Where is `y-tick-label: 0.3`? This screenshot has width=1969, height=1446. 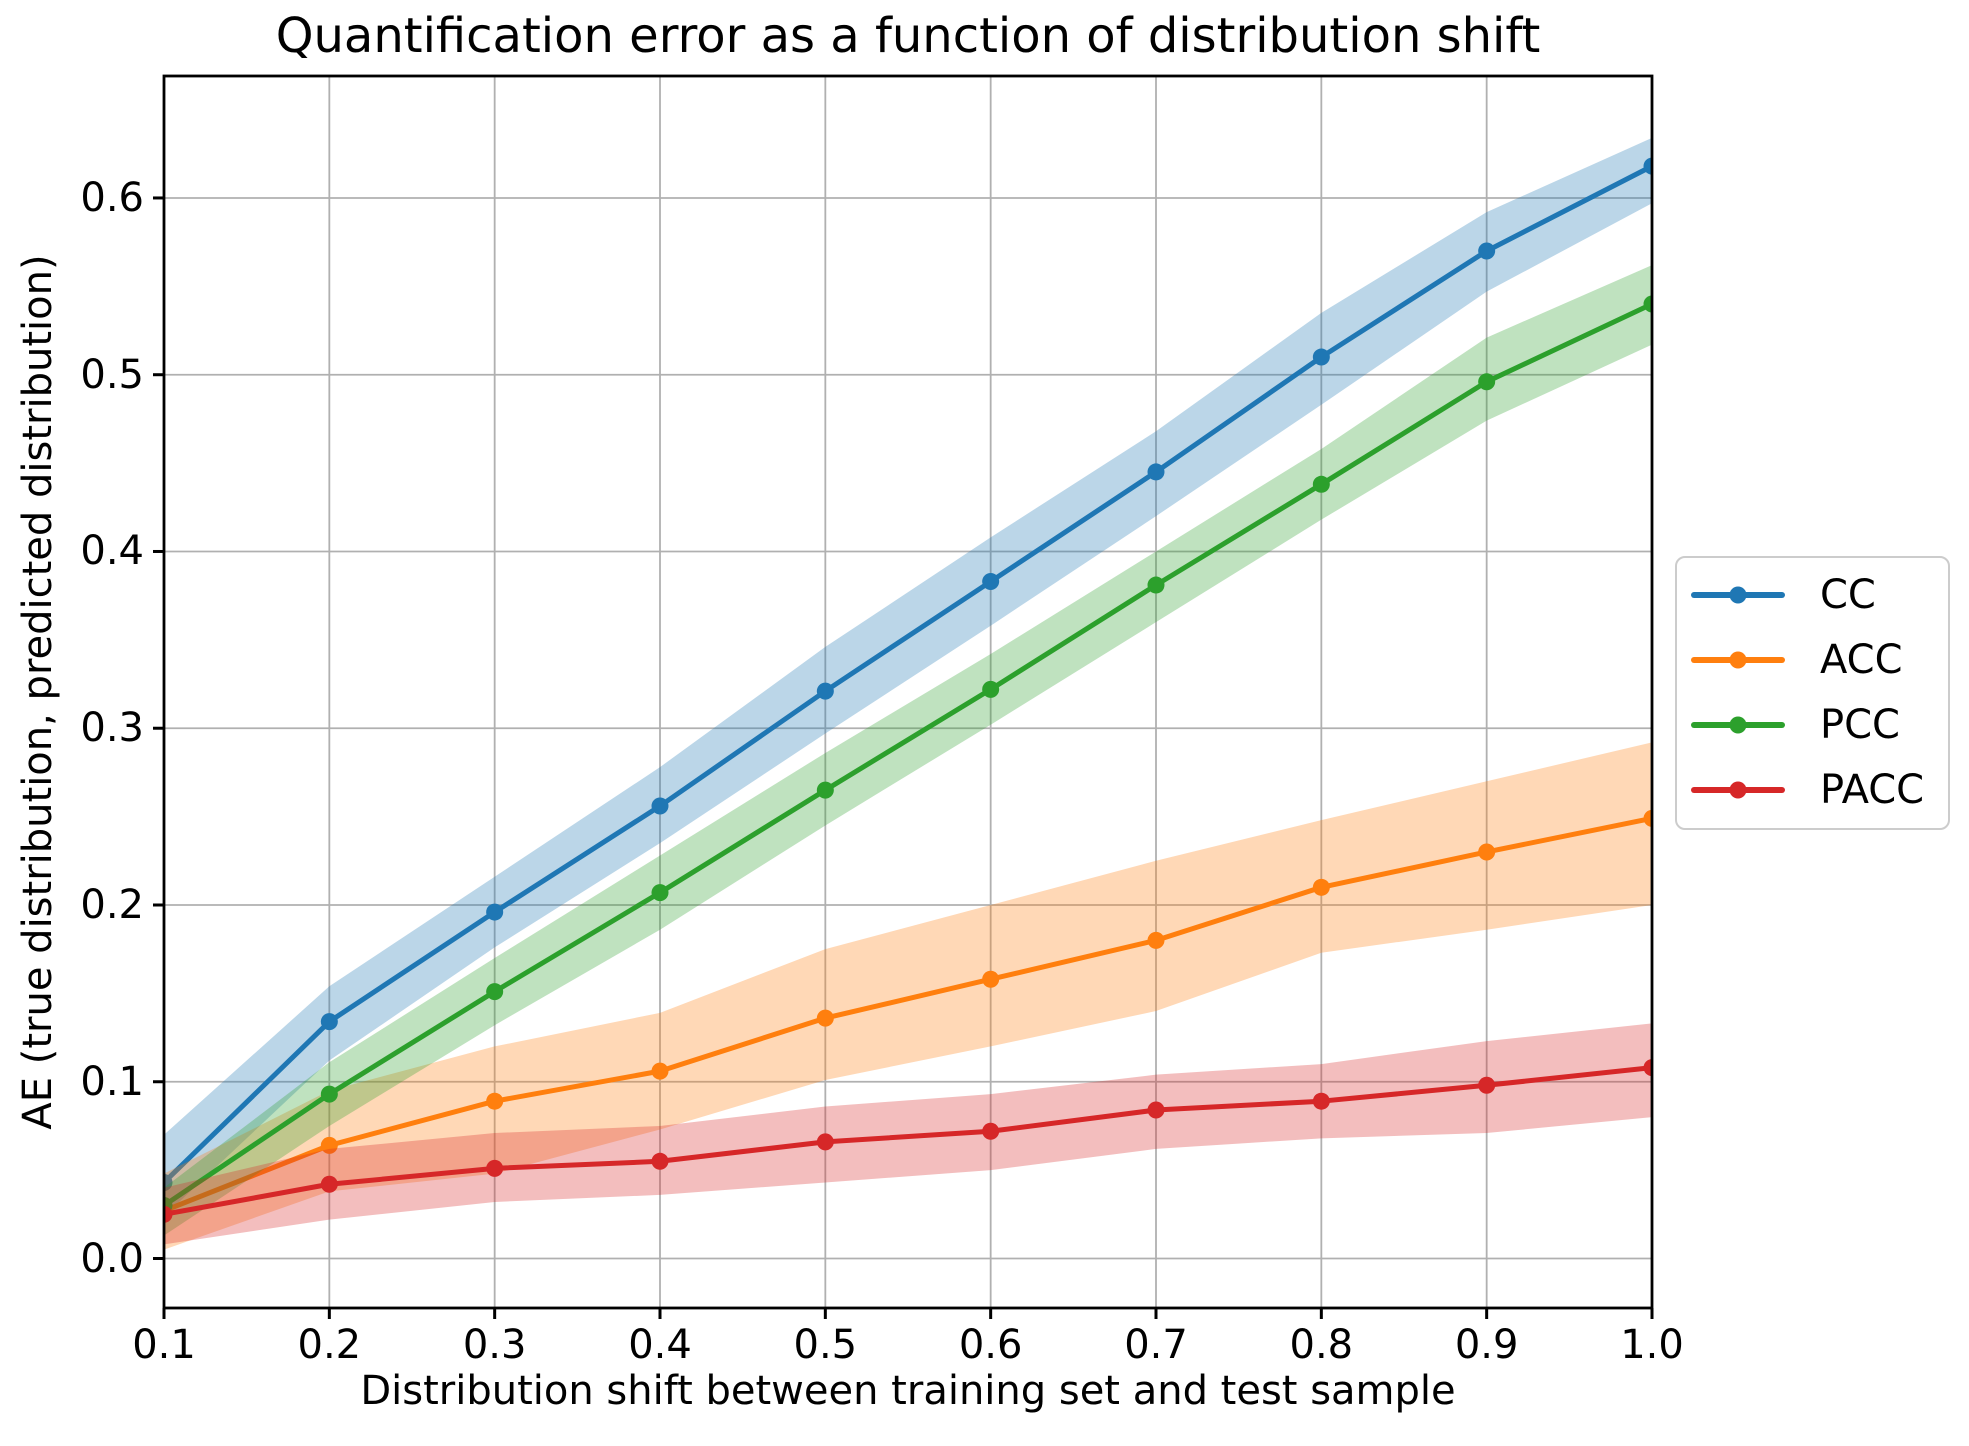
y-tick-label: 0.3 is located at coordinates (112, 728).